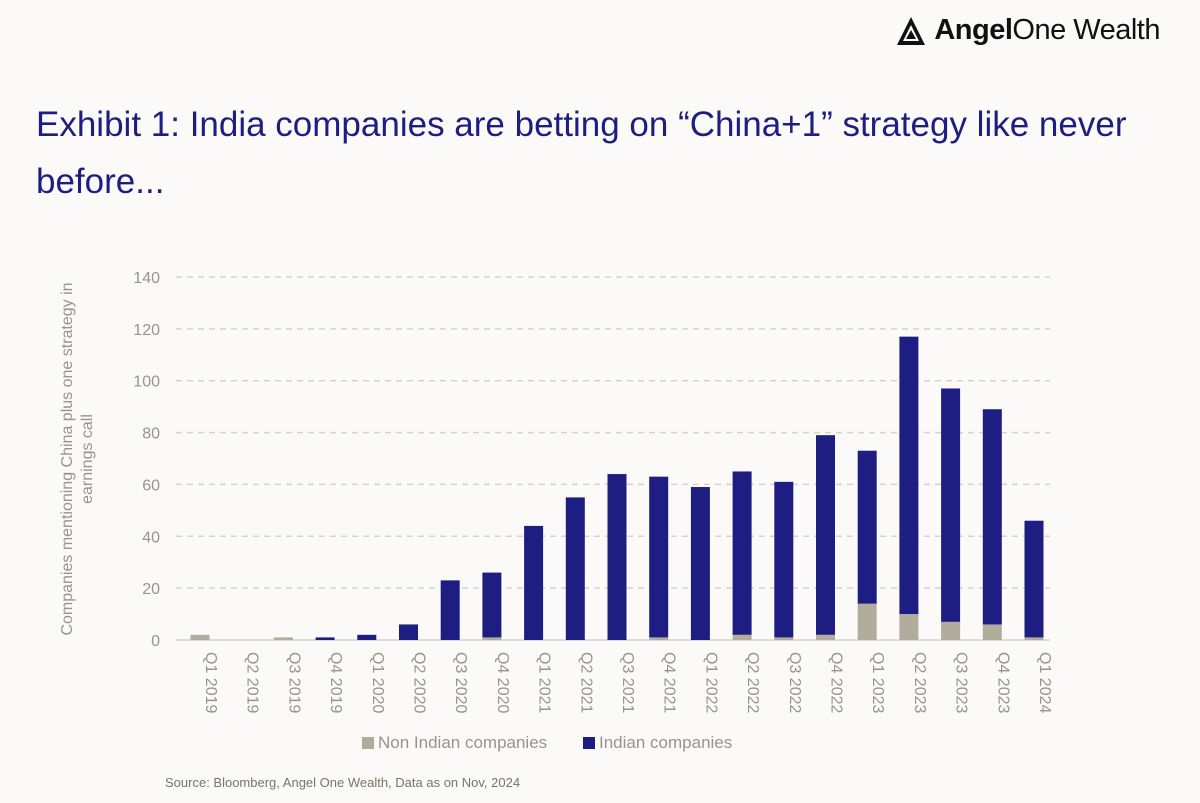  Describe the element at coordinates (368, 743) in the screenshot. I see `legend-swatch-non-indian` at that location.